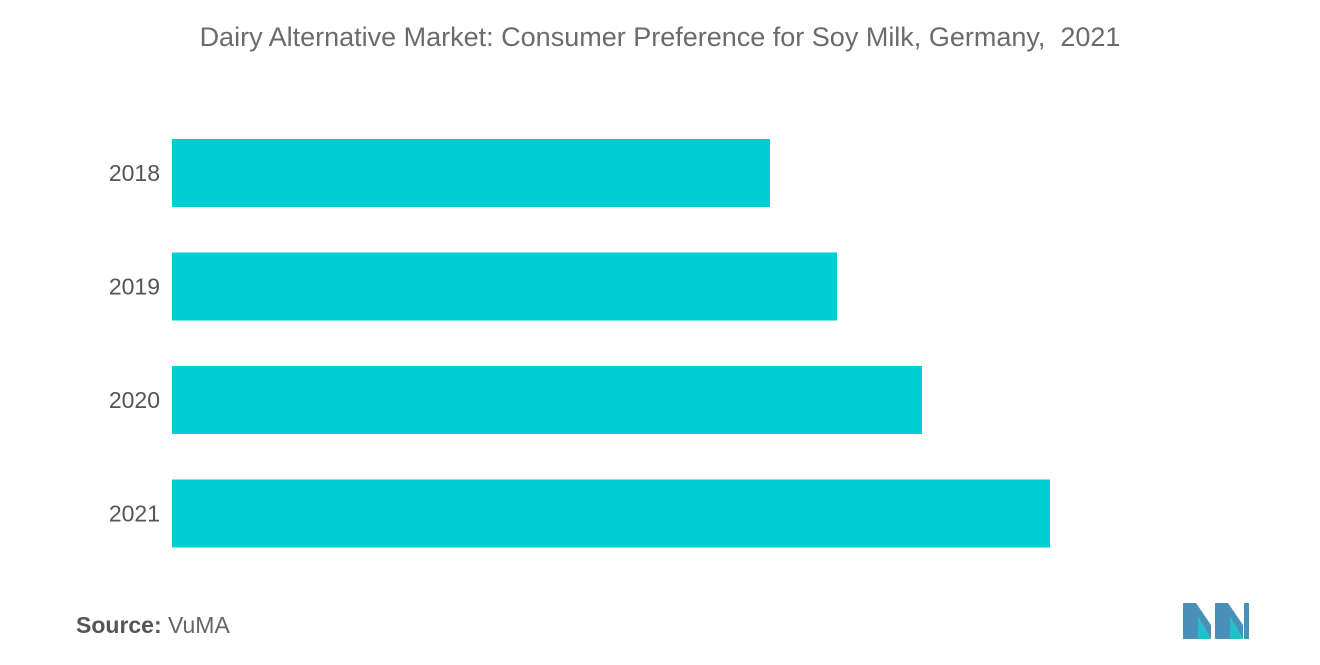 This screenshot has height=665, width=1320. I want to click on source-value: VuMA, so click(199, 625).